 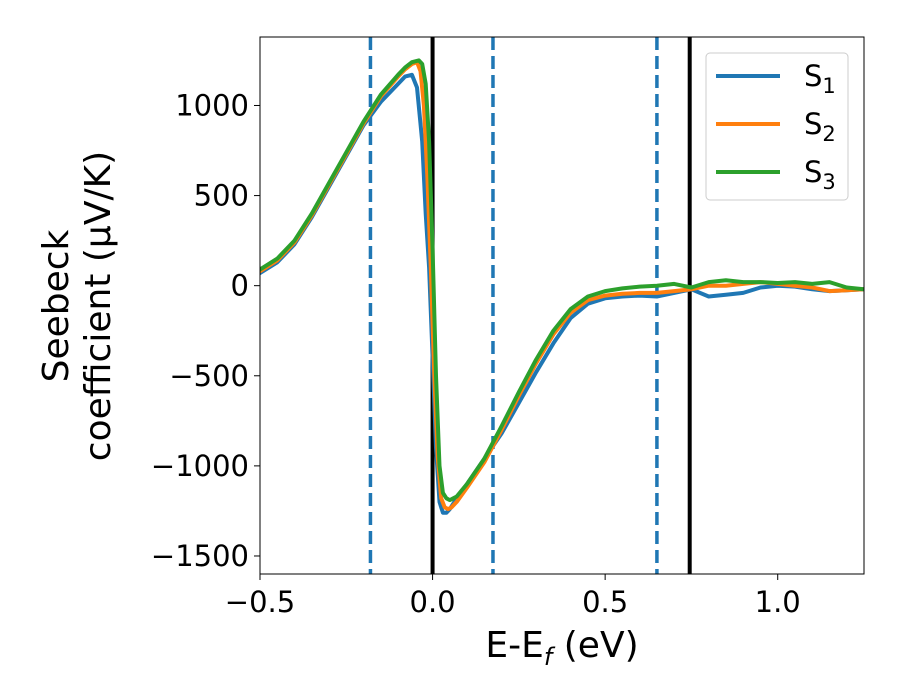 I want to click on y-tick-label: 500, so click(x=221, y=196).